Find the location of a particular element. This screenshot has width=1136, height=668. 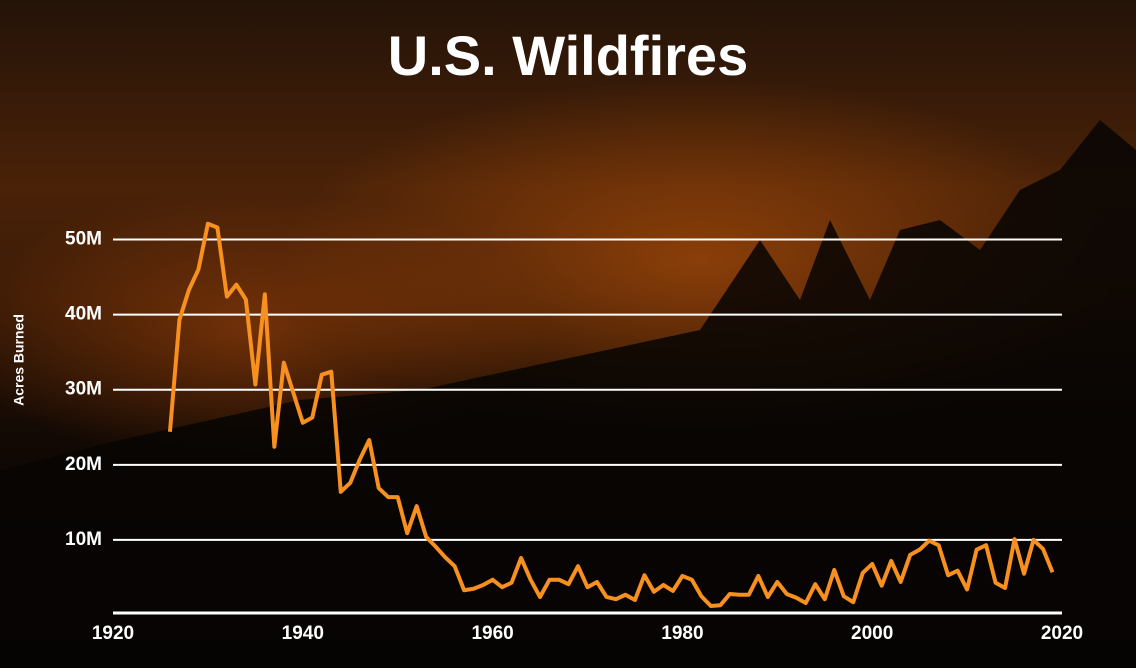

y-tick-label: 40M is located at coordinates (83, 314).